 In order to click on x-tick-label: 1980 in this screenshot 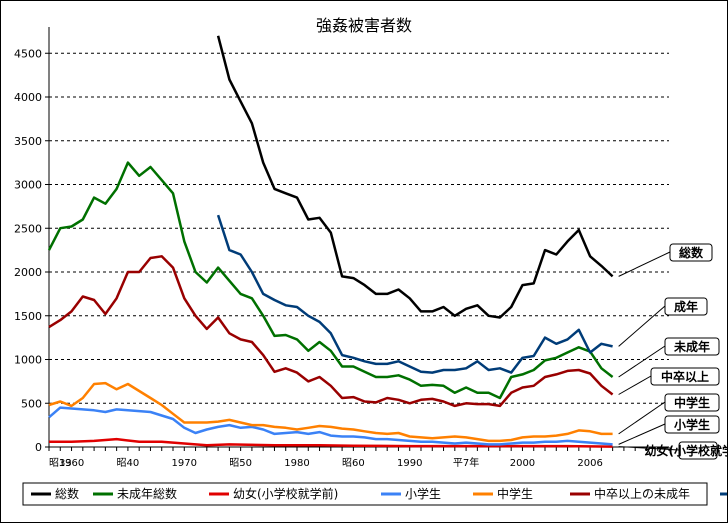, I will do `click(296, 463)`.